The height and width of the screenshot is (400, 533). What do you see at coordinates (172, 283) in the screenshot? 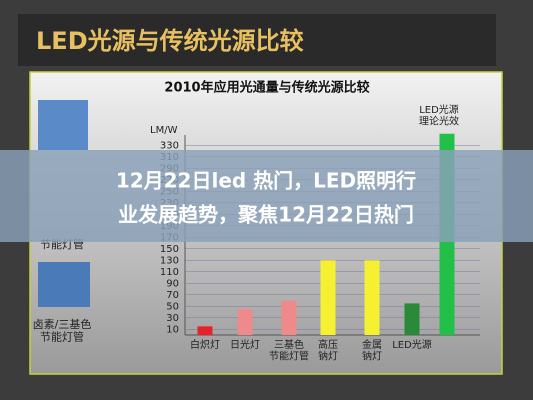
I see `y-tick-label: 90` at bounding box center [172, 283].